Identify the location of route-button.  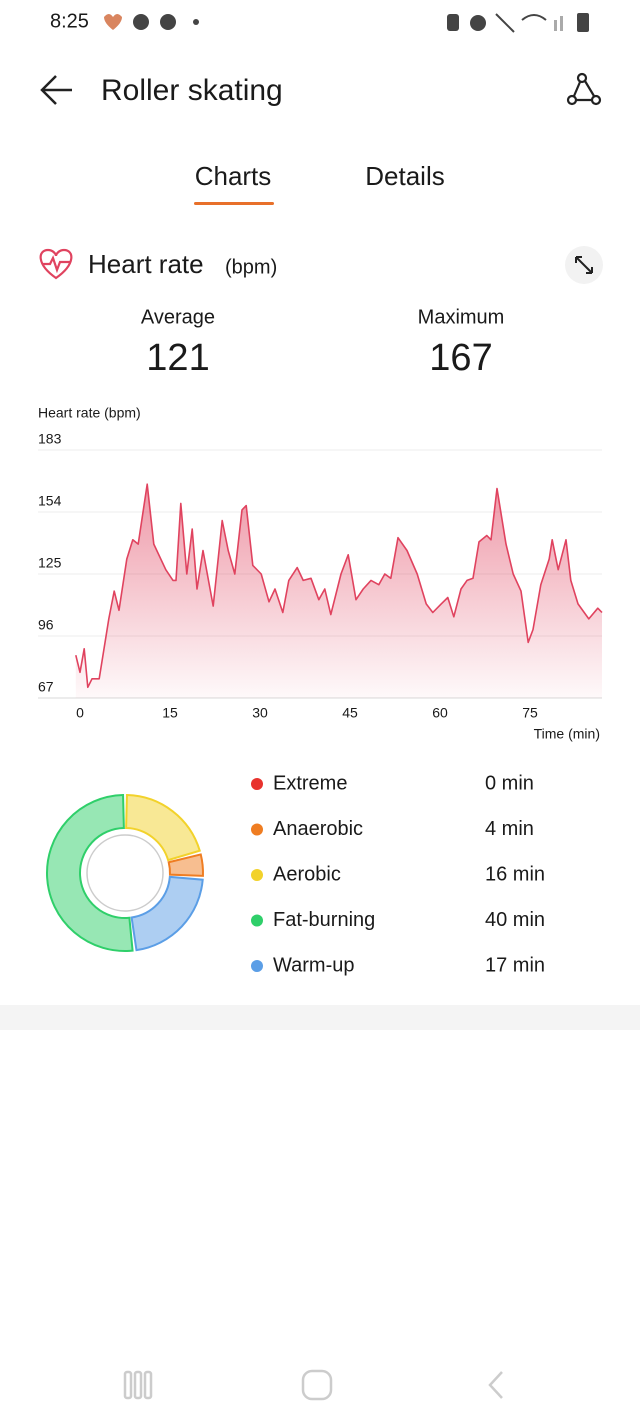
(584, 89).